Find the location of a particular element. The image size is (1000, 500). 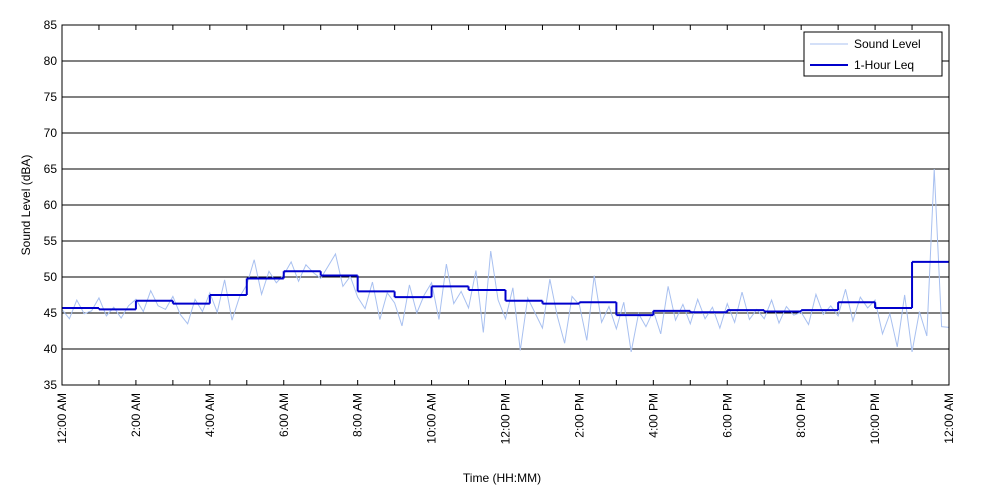

x-tick-label: 6:00 PM is located at coordinates (727, 415).